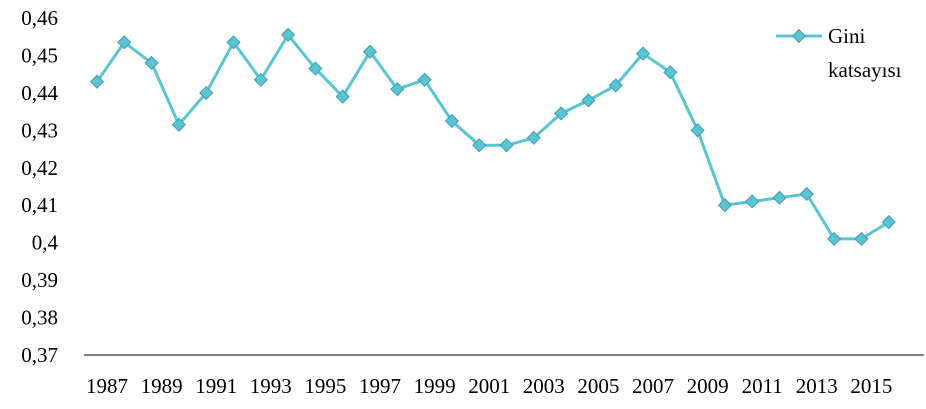 This screenshot has width=926, height=409. What do you see at coordinates (653, 386) in the screenshot?
I see `x-tick-label: 2007` at bounding box center [653, 386].